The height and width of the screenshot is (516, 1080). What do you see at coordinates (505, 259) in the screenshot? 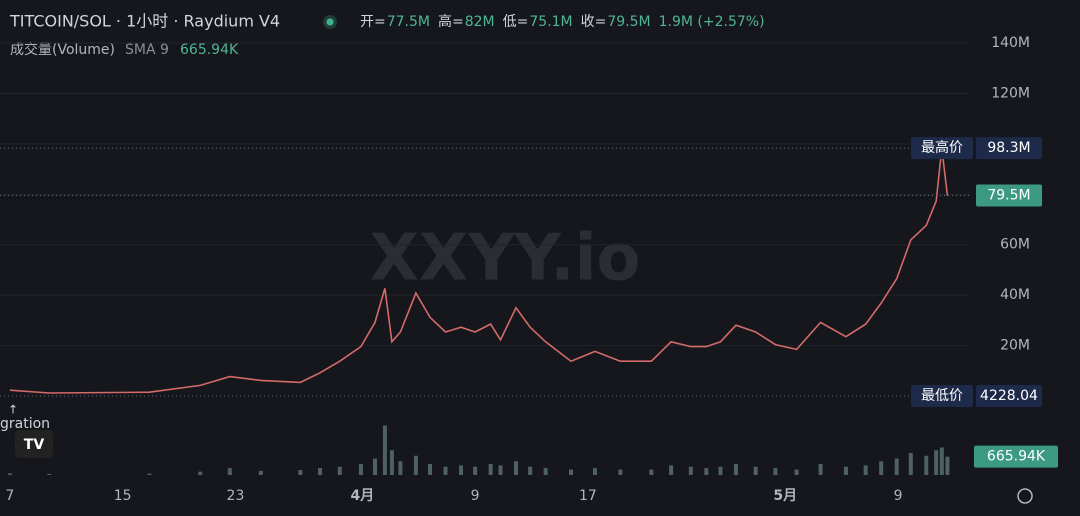
I see `watermark: XXYY.io` at bounding box center [505, 259].